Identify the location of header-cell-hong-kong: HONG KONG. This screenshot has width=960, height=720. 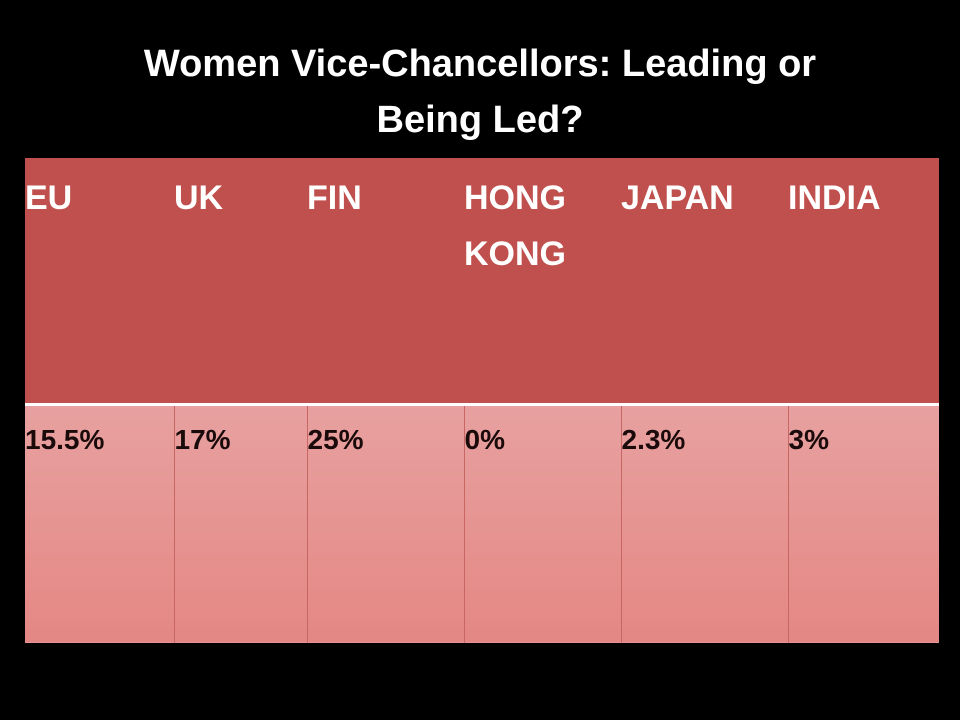
(542, 282).